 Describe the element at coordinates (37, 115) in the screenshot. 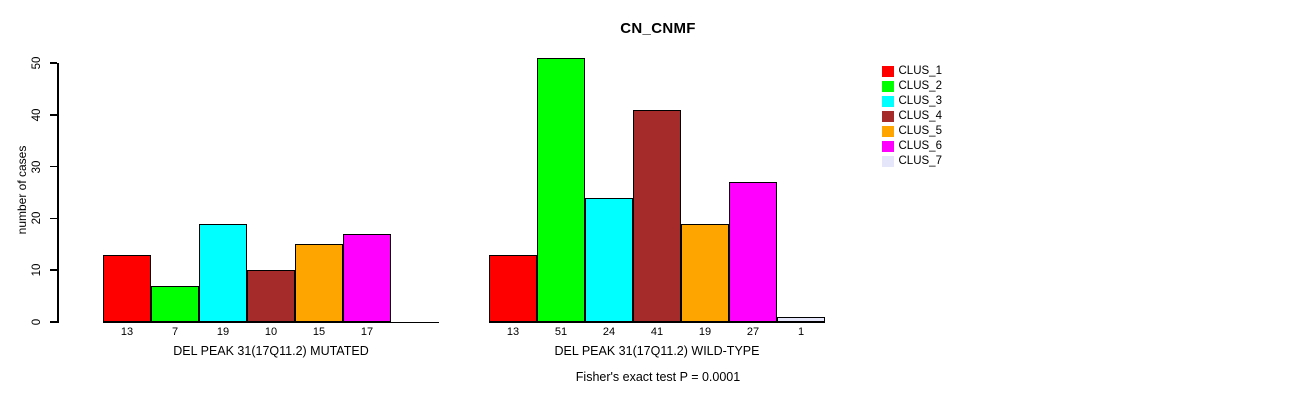

I see `y-tick-label: 40` at that location.